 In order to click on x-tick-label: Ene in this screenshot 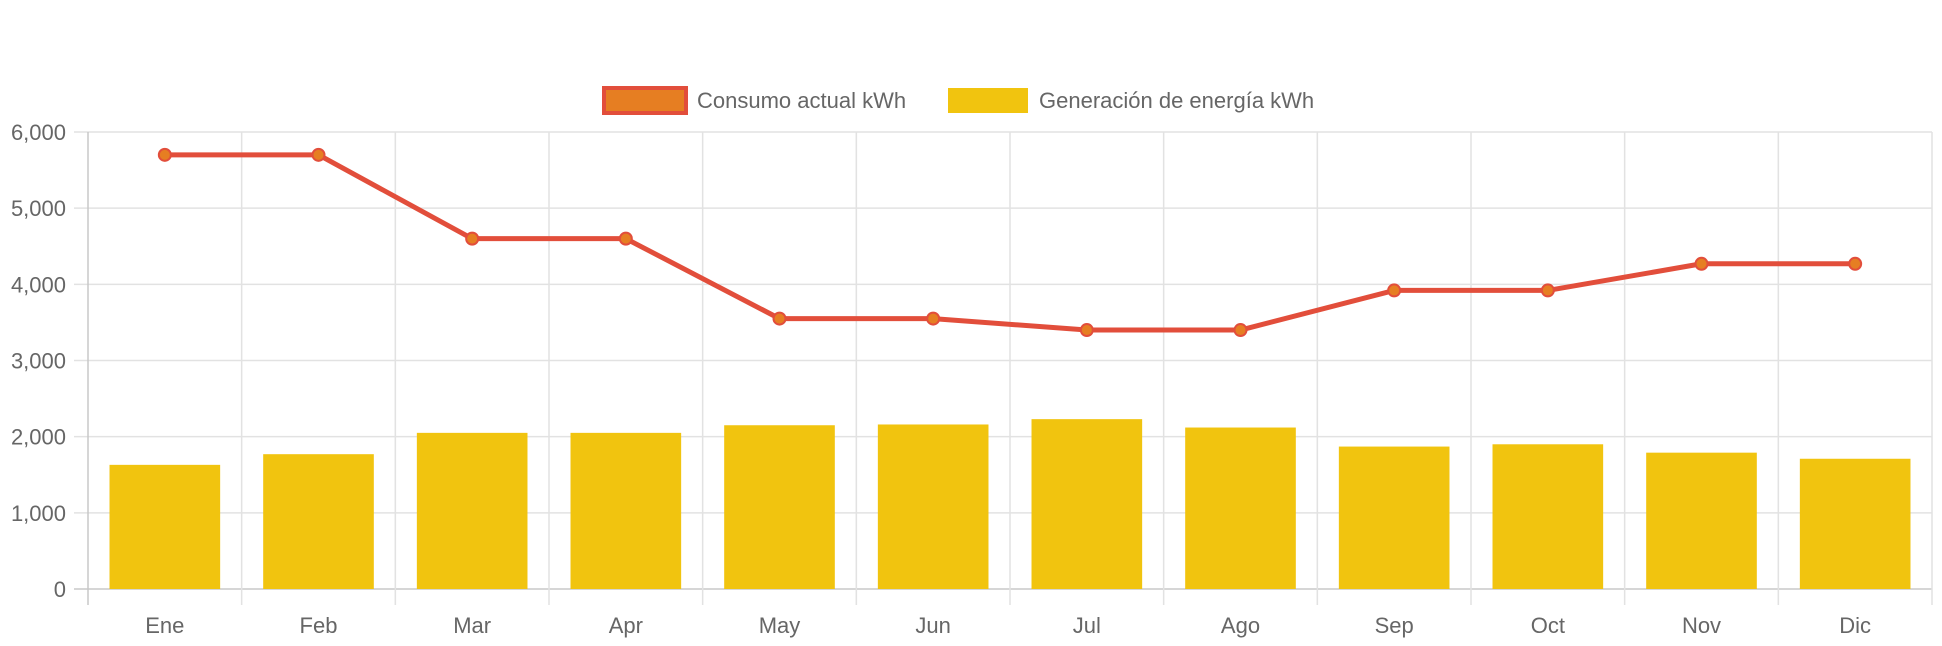, I will do `click(164, 625)`.